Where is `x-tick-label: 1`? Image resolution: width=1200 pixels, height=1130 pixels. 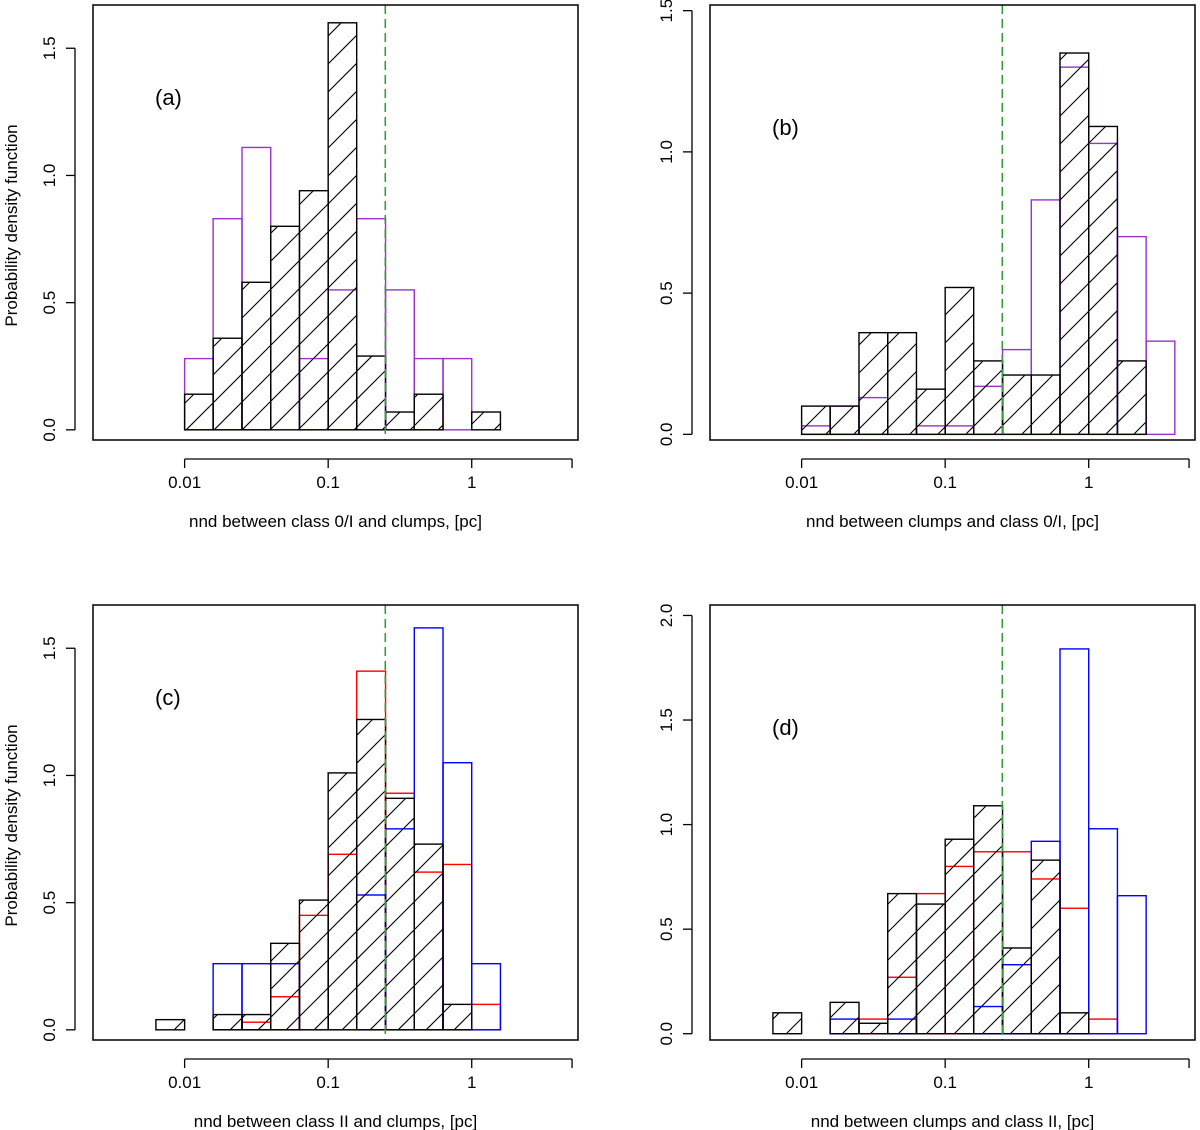
x-tick-label: 1 is located at coordinates (1088, 482).